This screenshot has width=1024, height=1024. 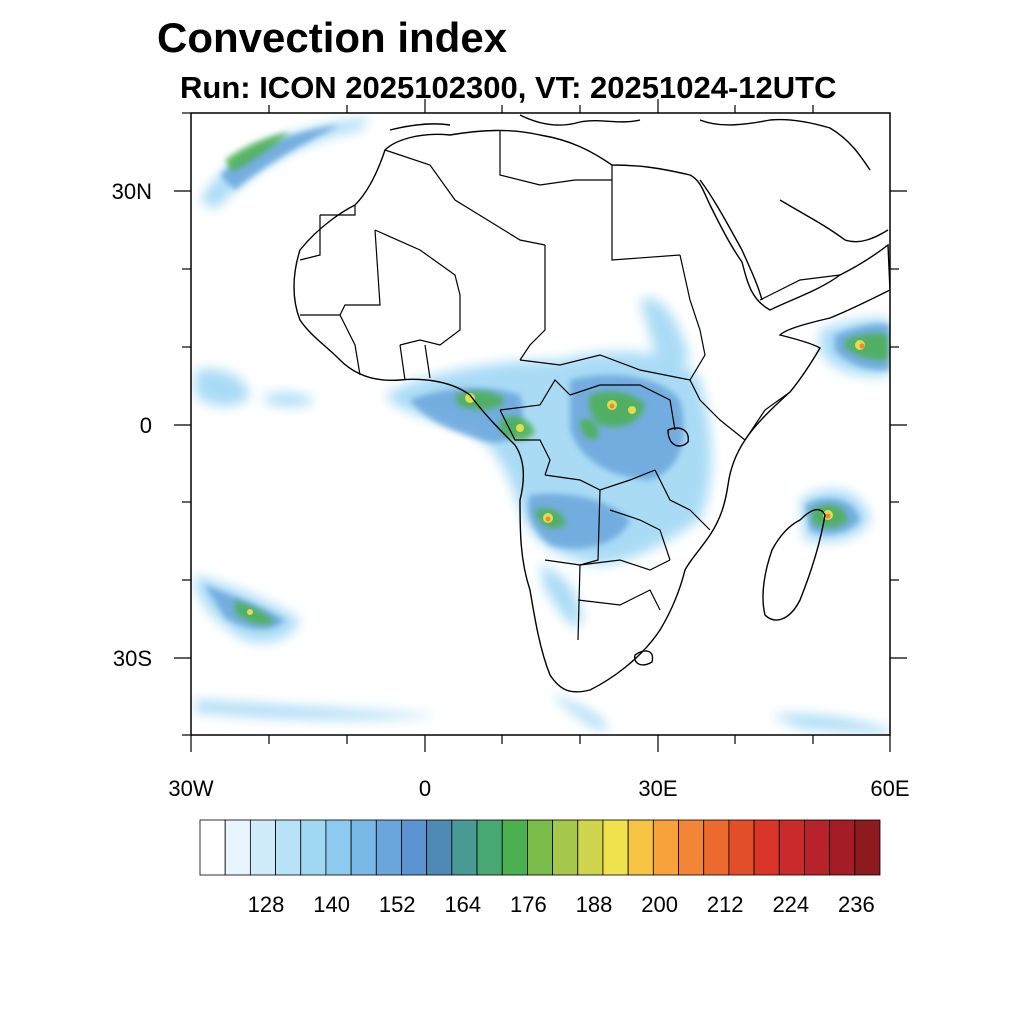 What do you see at coordinates (397, 904) in the screenshot?
I see `colorbar-label: 152` at bounding box center [397, 904].